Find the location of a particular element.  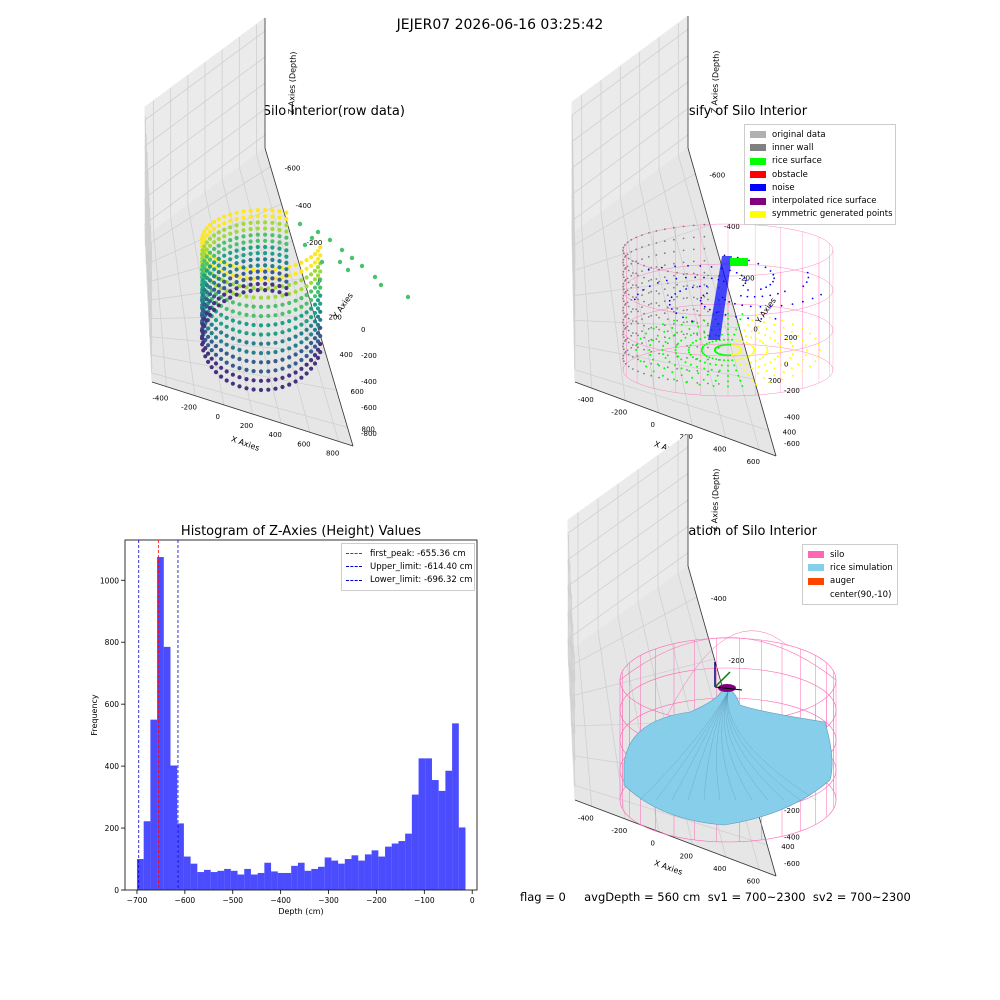

legend-swatch is located at coordinates (816, 581).